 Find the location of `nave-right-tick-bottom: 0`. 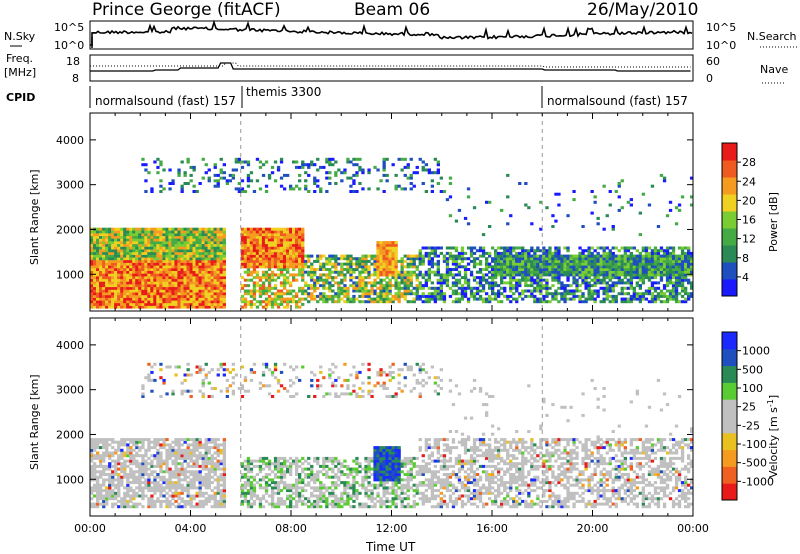

nave-right-tick-bottom: 0 is located at coordinates (709, 78).